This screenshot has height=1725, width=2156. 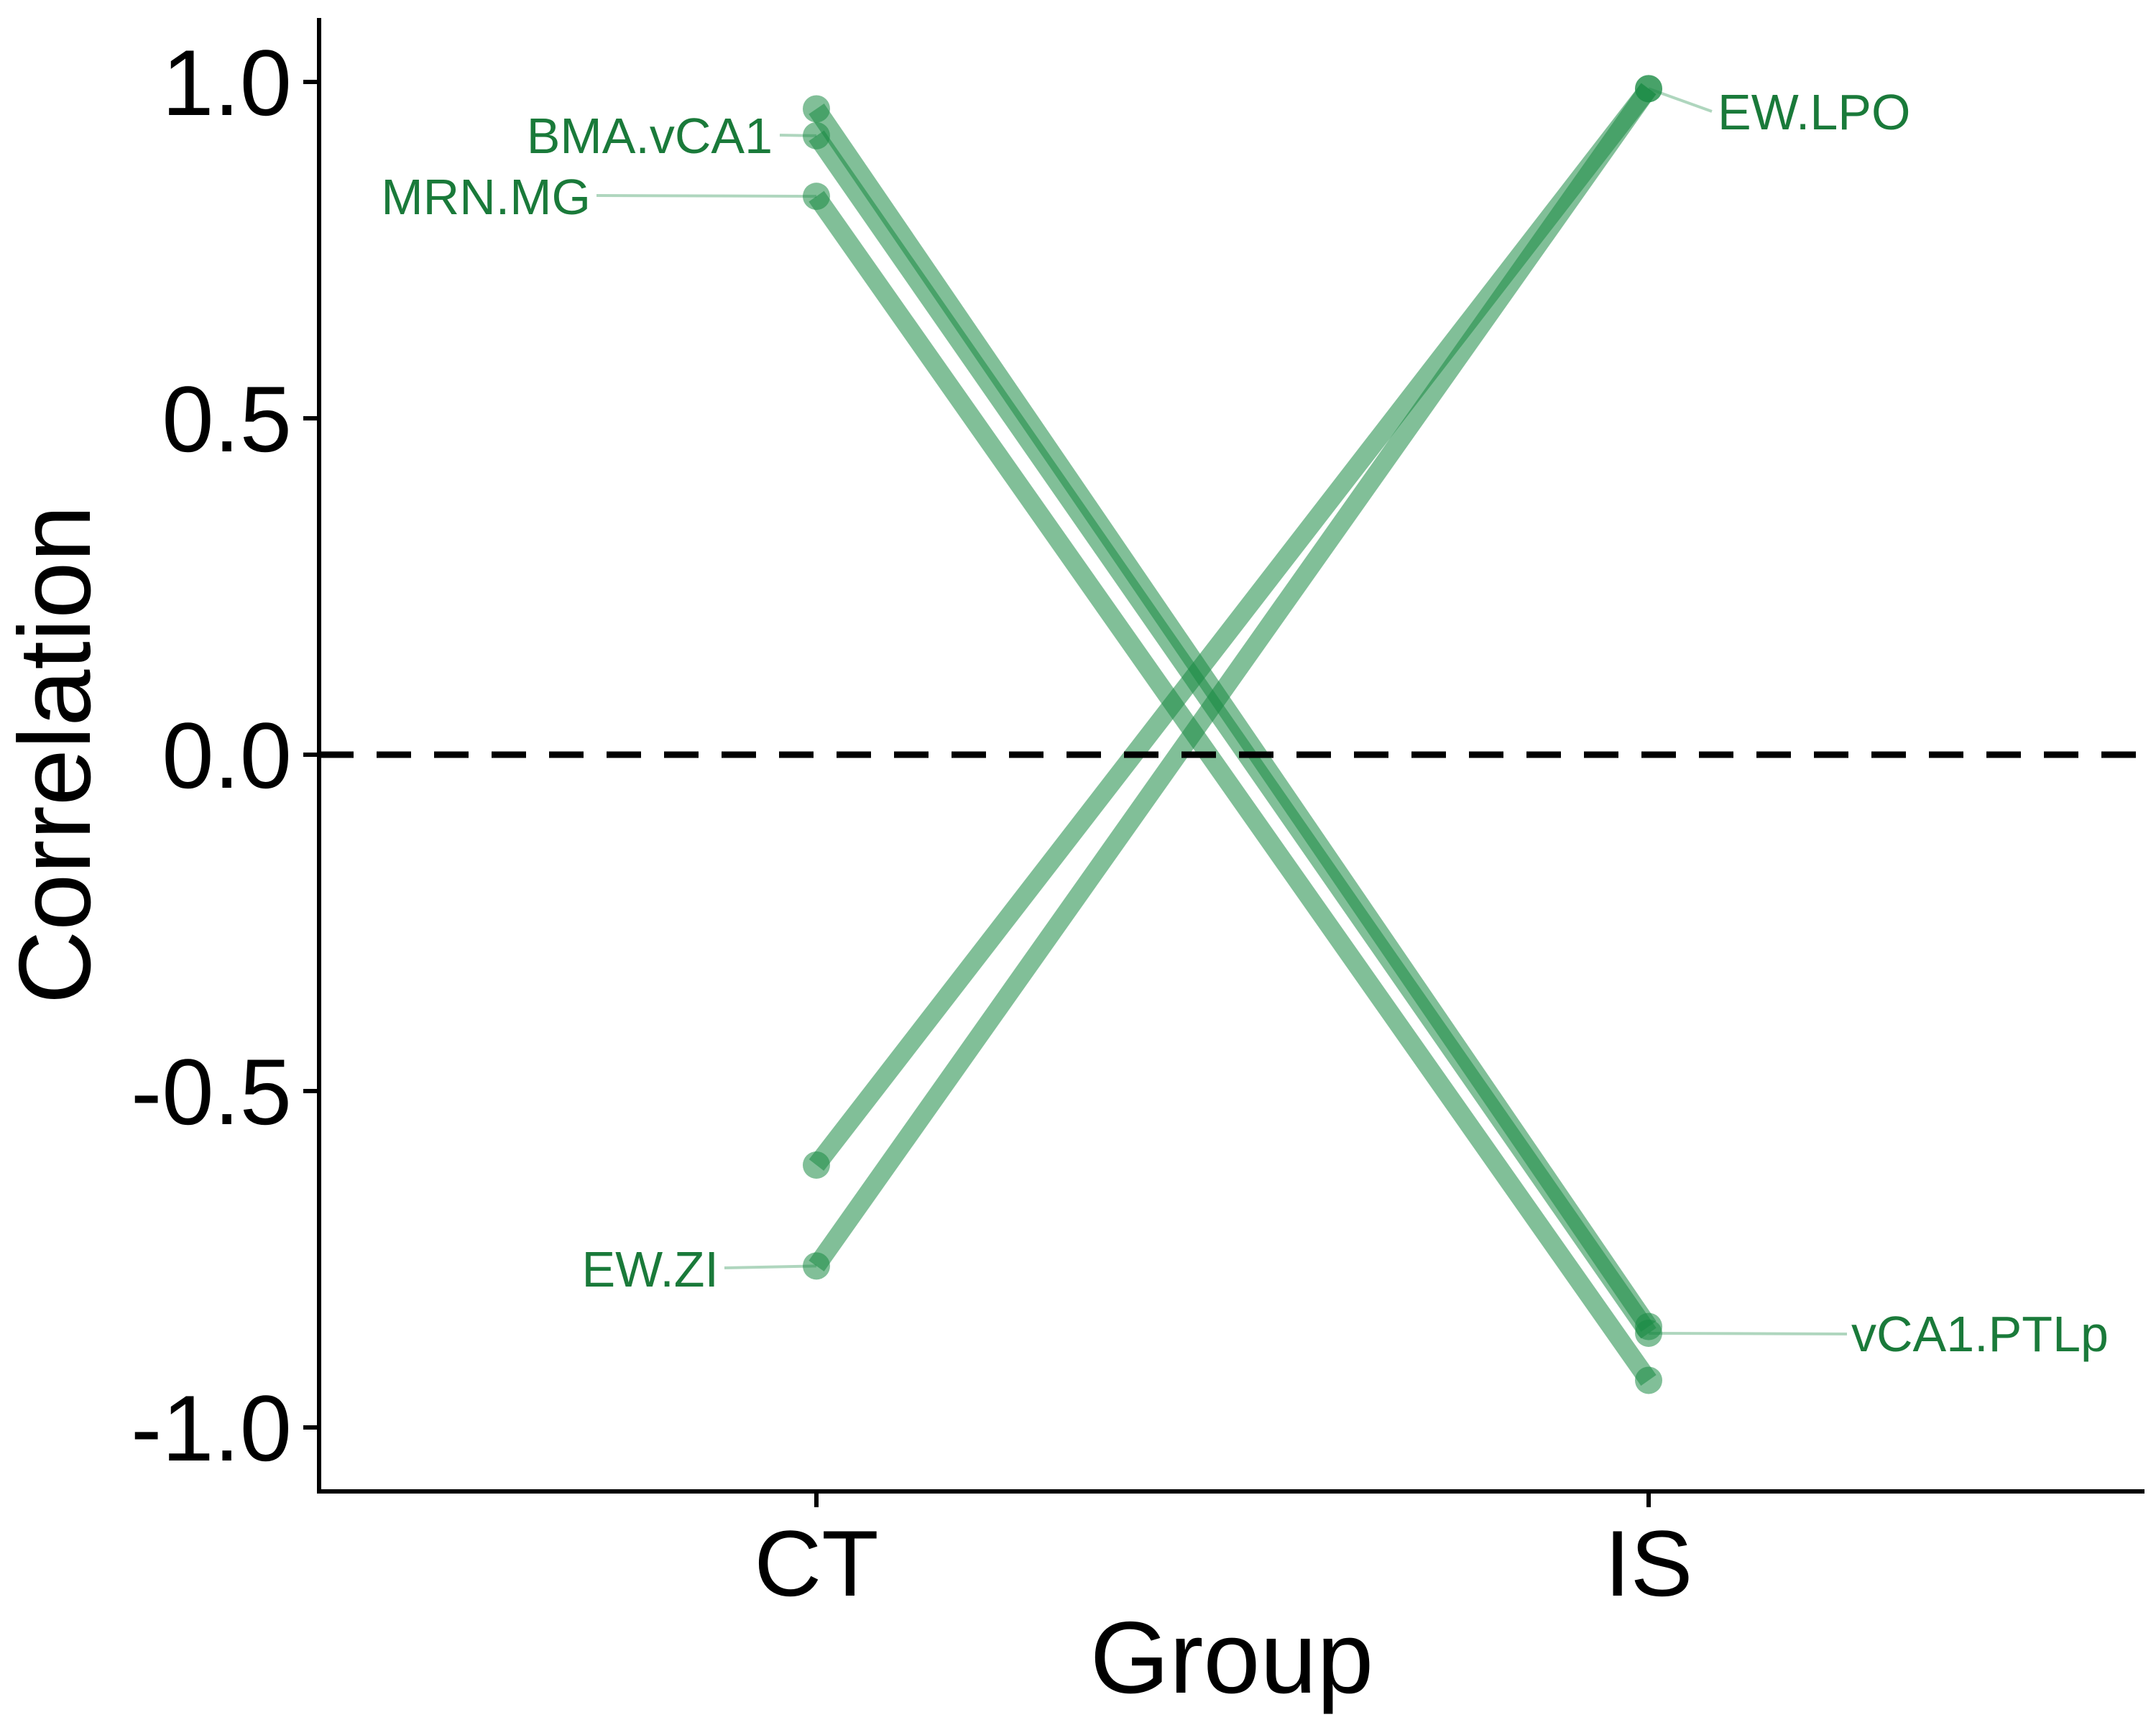 I want to click on y-tick-label: 0.0, so click(x=227, y=755).